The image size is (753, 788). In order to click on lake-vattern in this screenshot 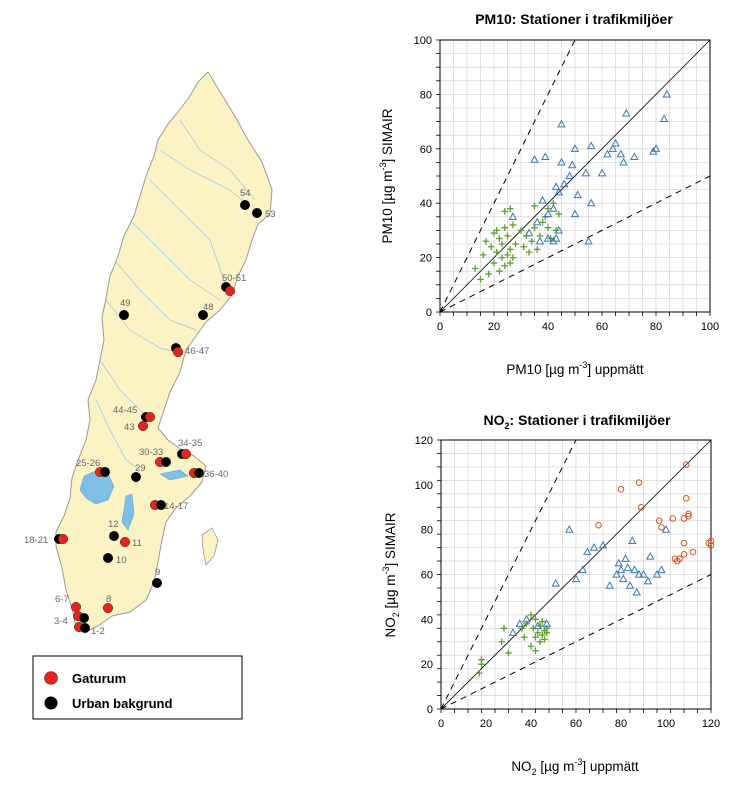, I will do `click(128, 512)`.